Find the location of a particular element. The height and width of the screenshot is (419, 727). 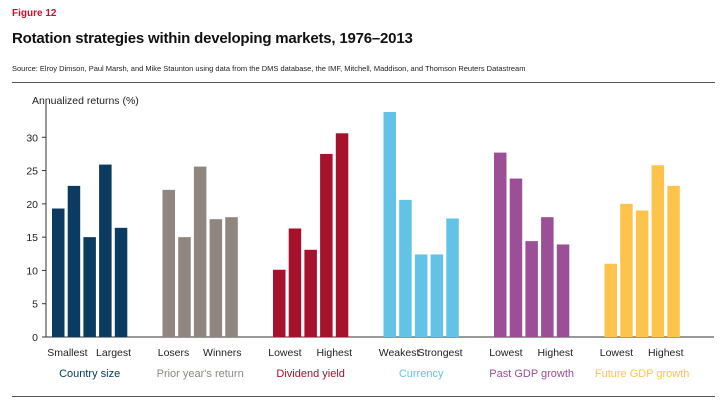

x-low-label: Smallest is located at coordinates (67, 353).